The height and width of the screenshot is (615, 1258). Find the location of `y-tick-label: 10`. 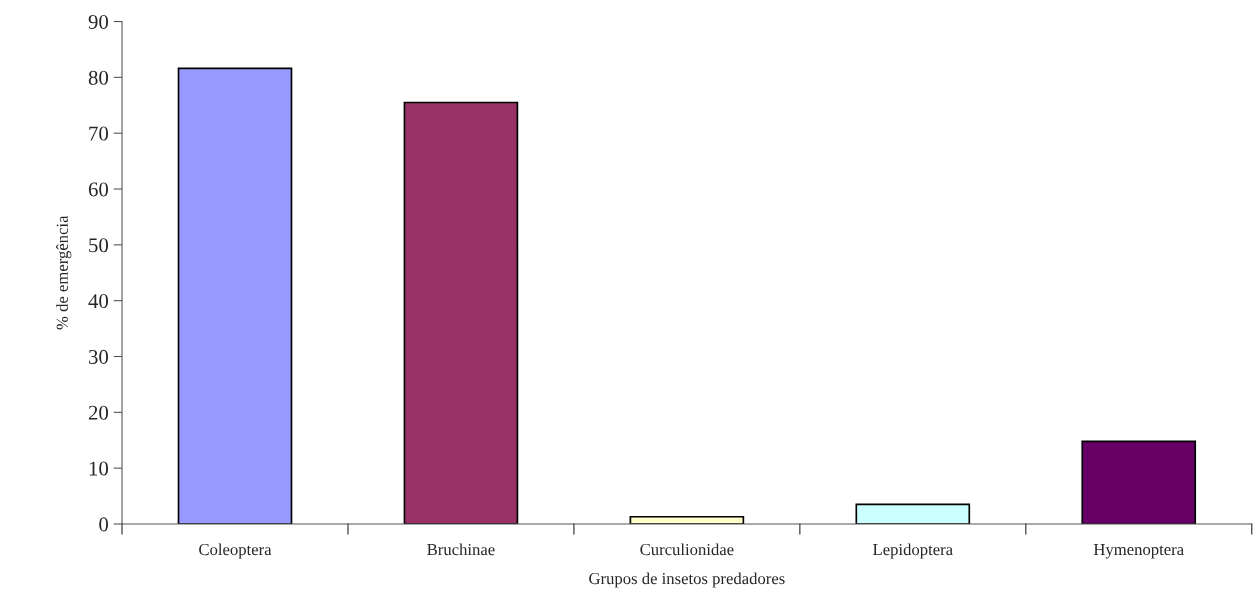

y-tick-label: 10 is located at coordinates (99, 468).